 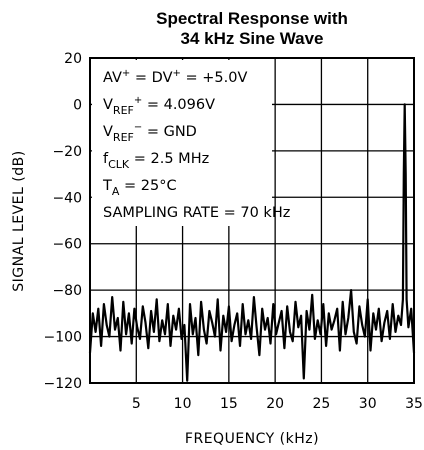 What do you see at coordinates (67, 291) in the screenshot?
I see `y-tick-label: −80` at bounding box center [67, 291].